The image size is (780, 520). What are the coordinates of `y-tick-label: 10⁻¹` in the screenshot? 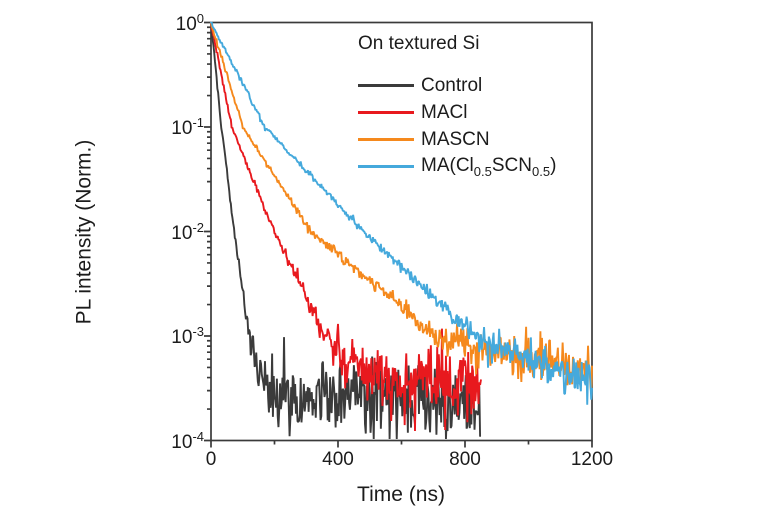 It's located at (187, 127).